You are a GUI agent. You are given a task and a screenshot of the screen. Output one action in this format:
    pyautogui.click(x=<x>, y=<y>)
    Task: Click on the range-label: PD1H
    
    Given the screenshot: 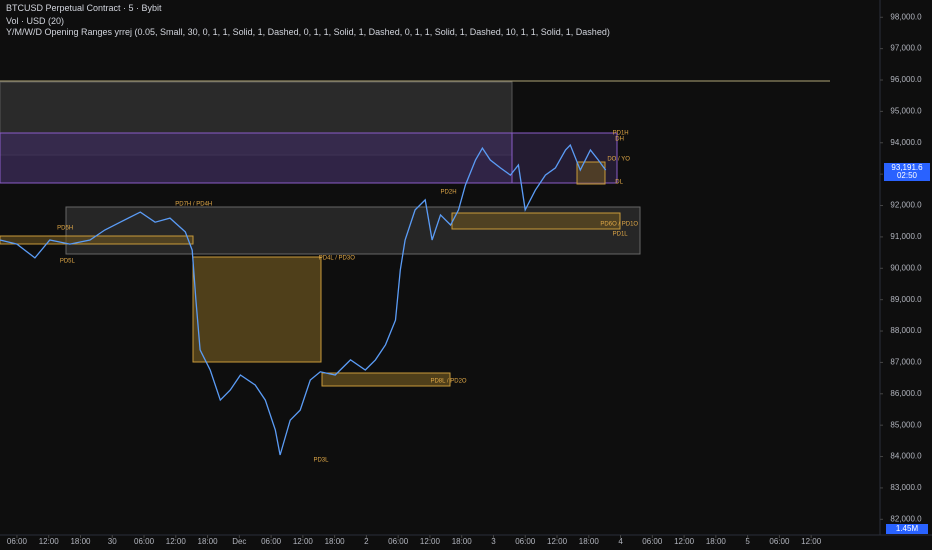 What is the action you would take?
    pyautogui.click(x=621, y=134)
    